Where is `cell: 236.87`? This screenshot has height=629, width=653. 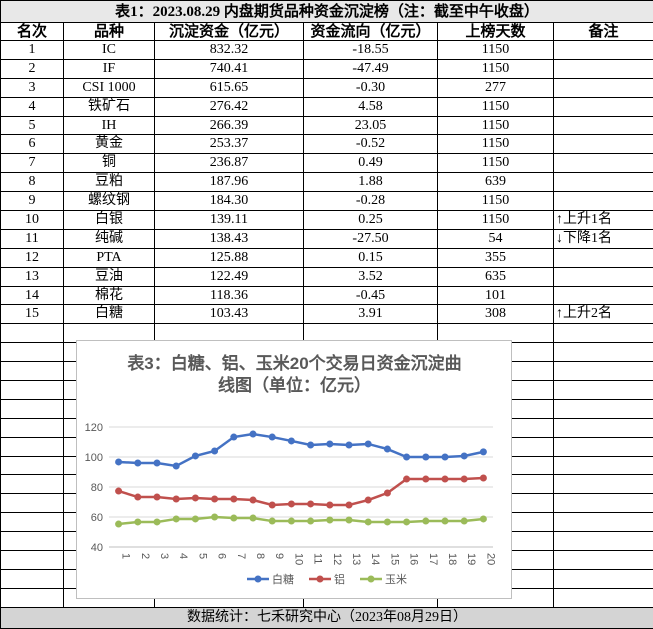 cell: 236.87 is located at coordinates (229, 163).